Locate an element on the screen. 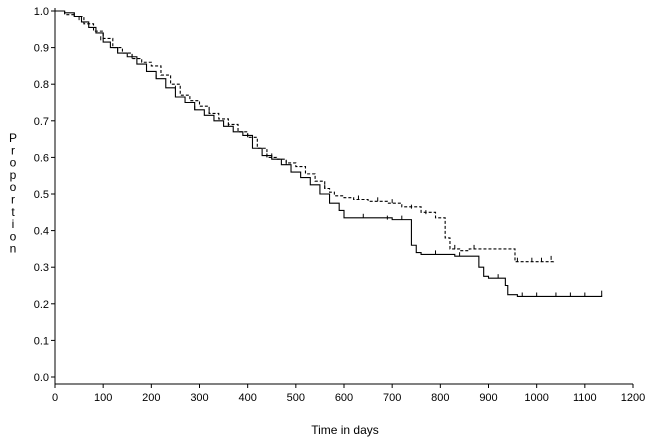 The width and height of the screenshot is (657, 443). x-tick-label: 1000 is located at coordinates (536, 398).